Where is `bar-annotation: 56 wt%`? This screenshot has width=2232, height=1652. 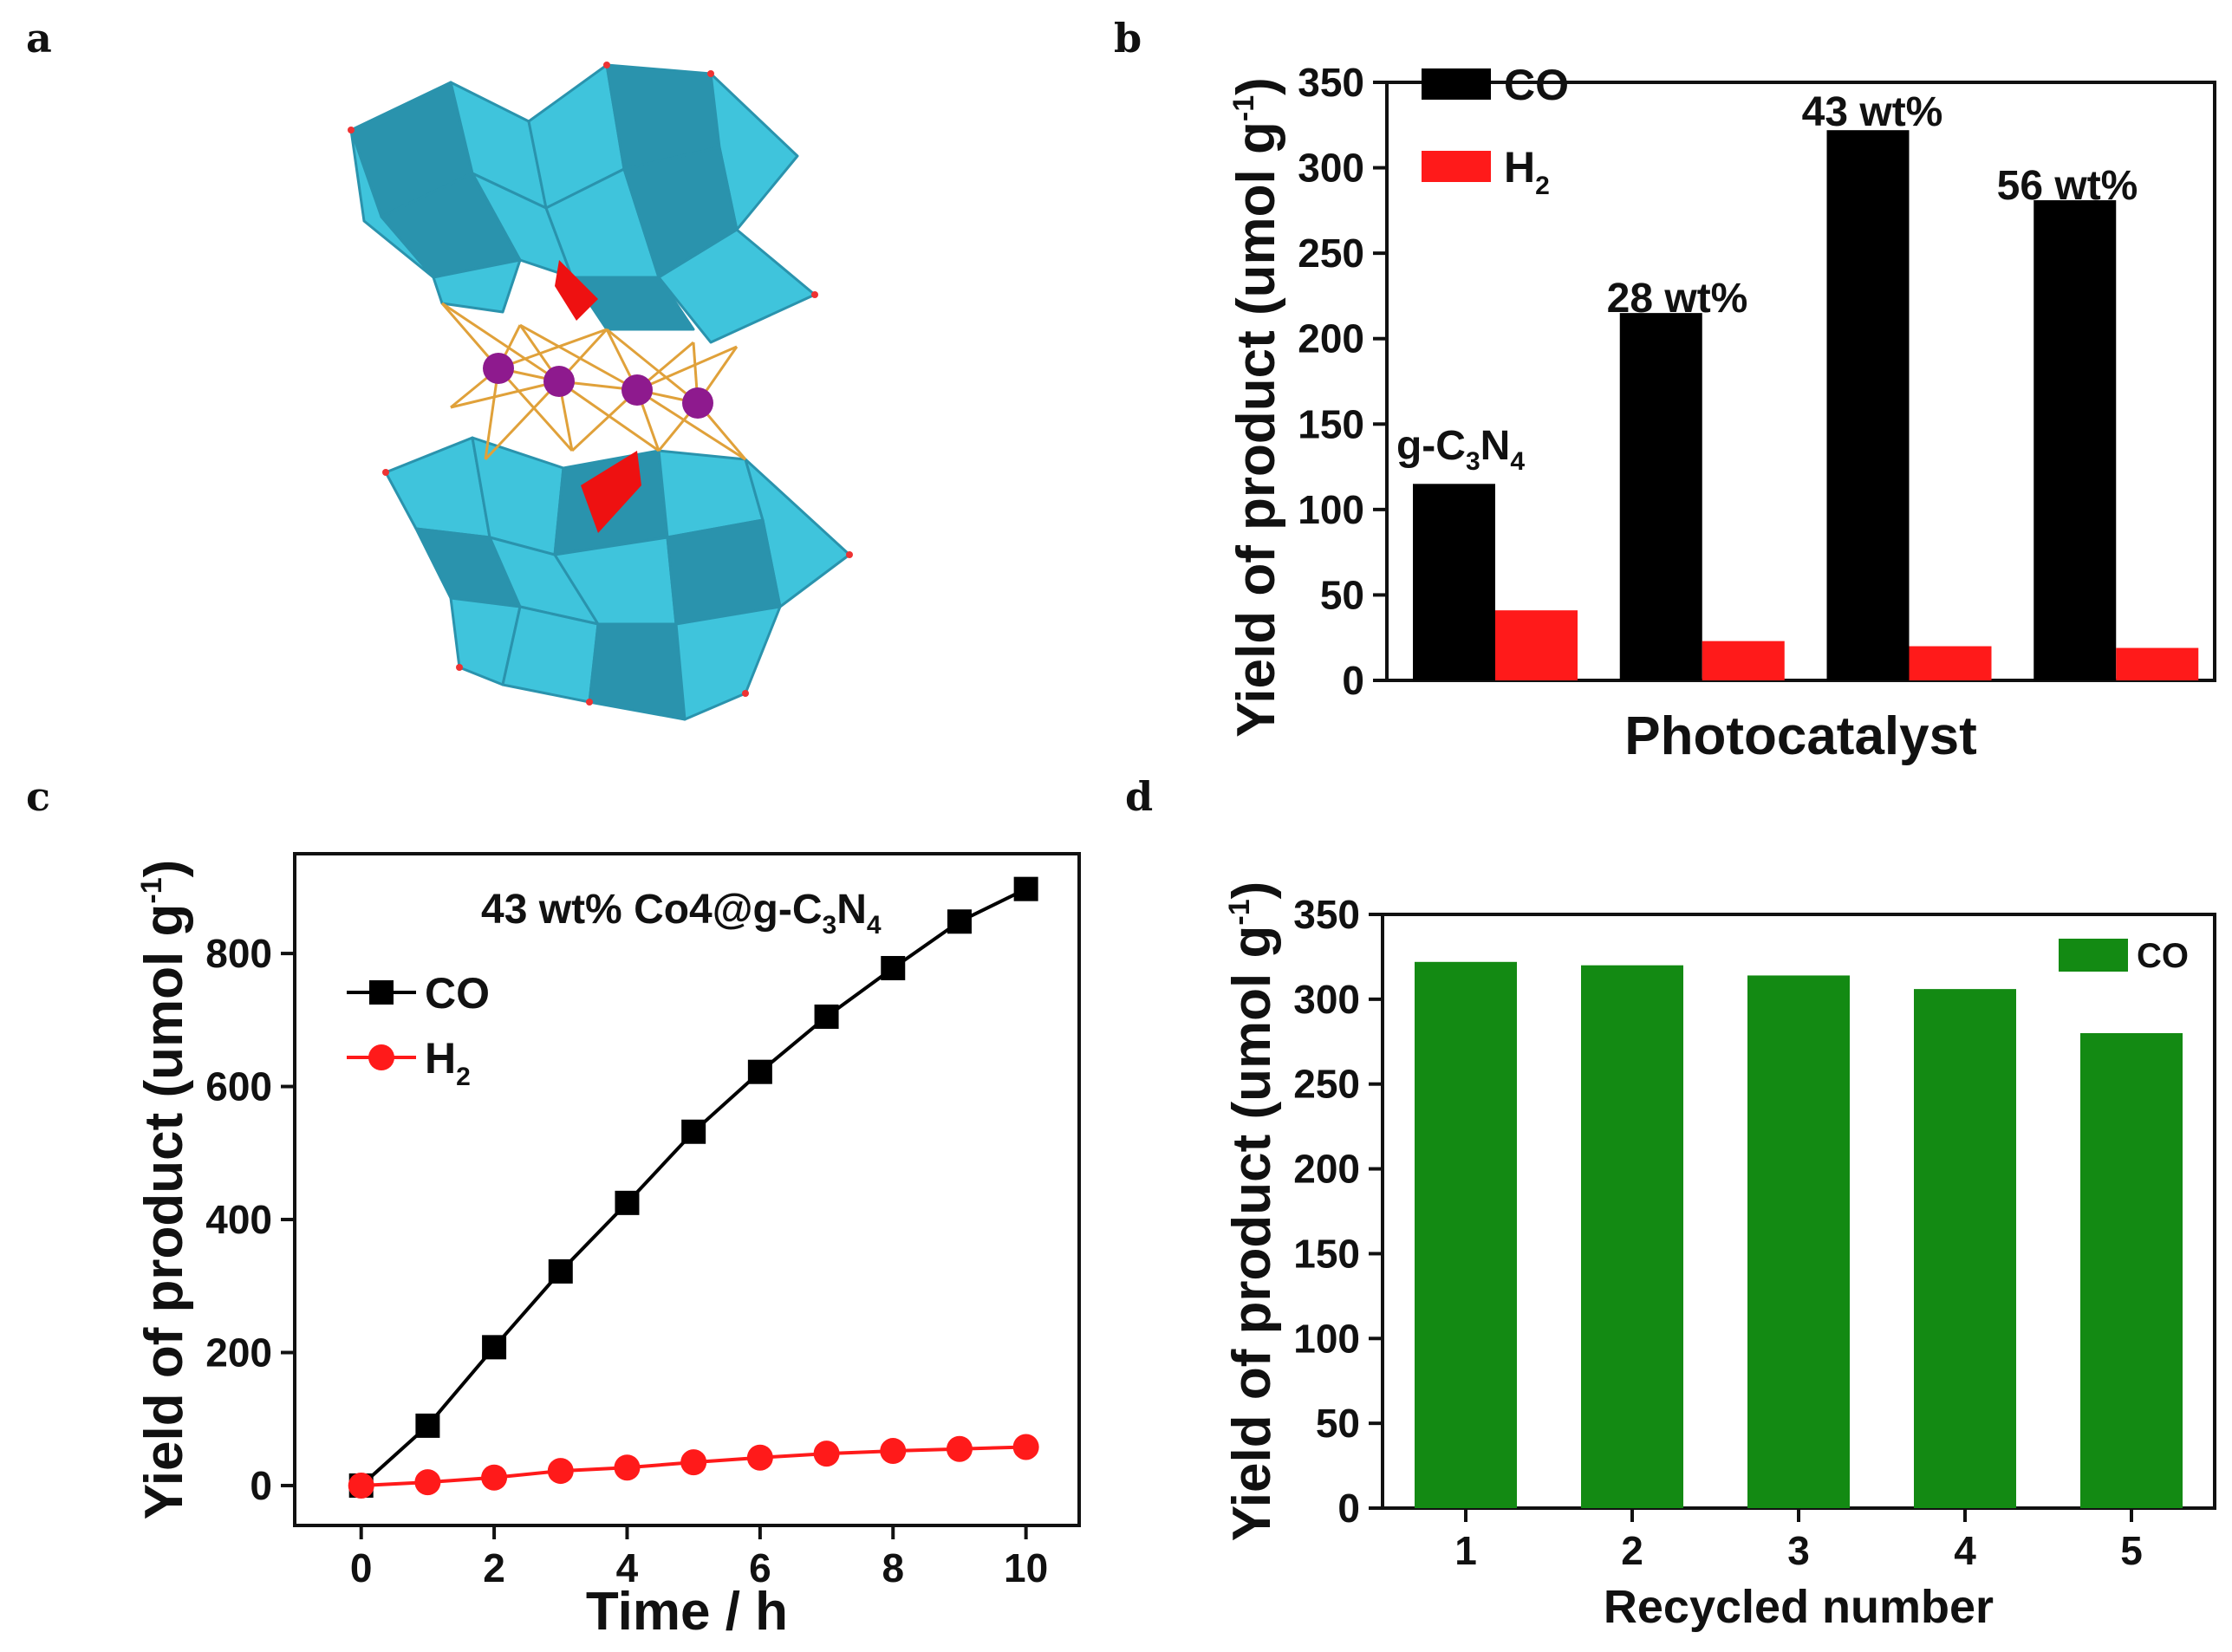 bar-annotation: 56 wt% is located at coordinates (2067, 186).